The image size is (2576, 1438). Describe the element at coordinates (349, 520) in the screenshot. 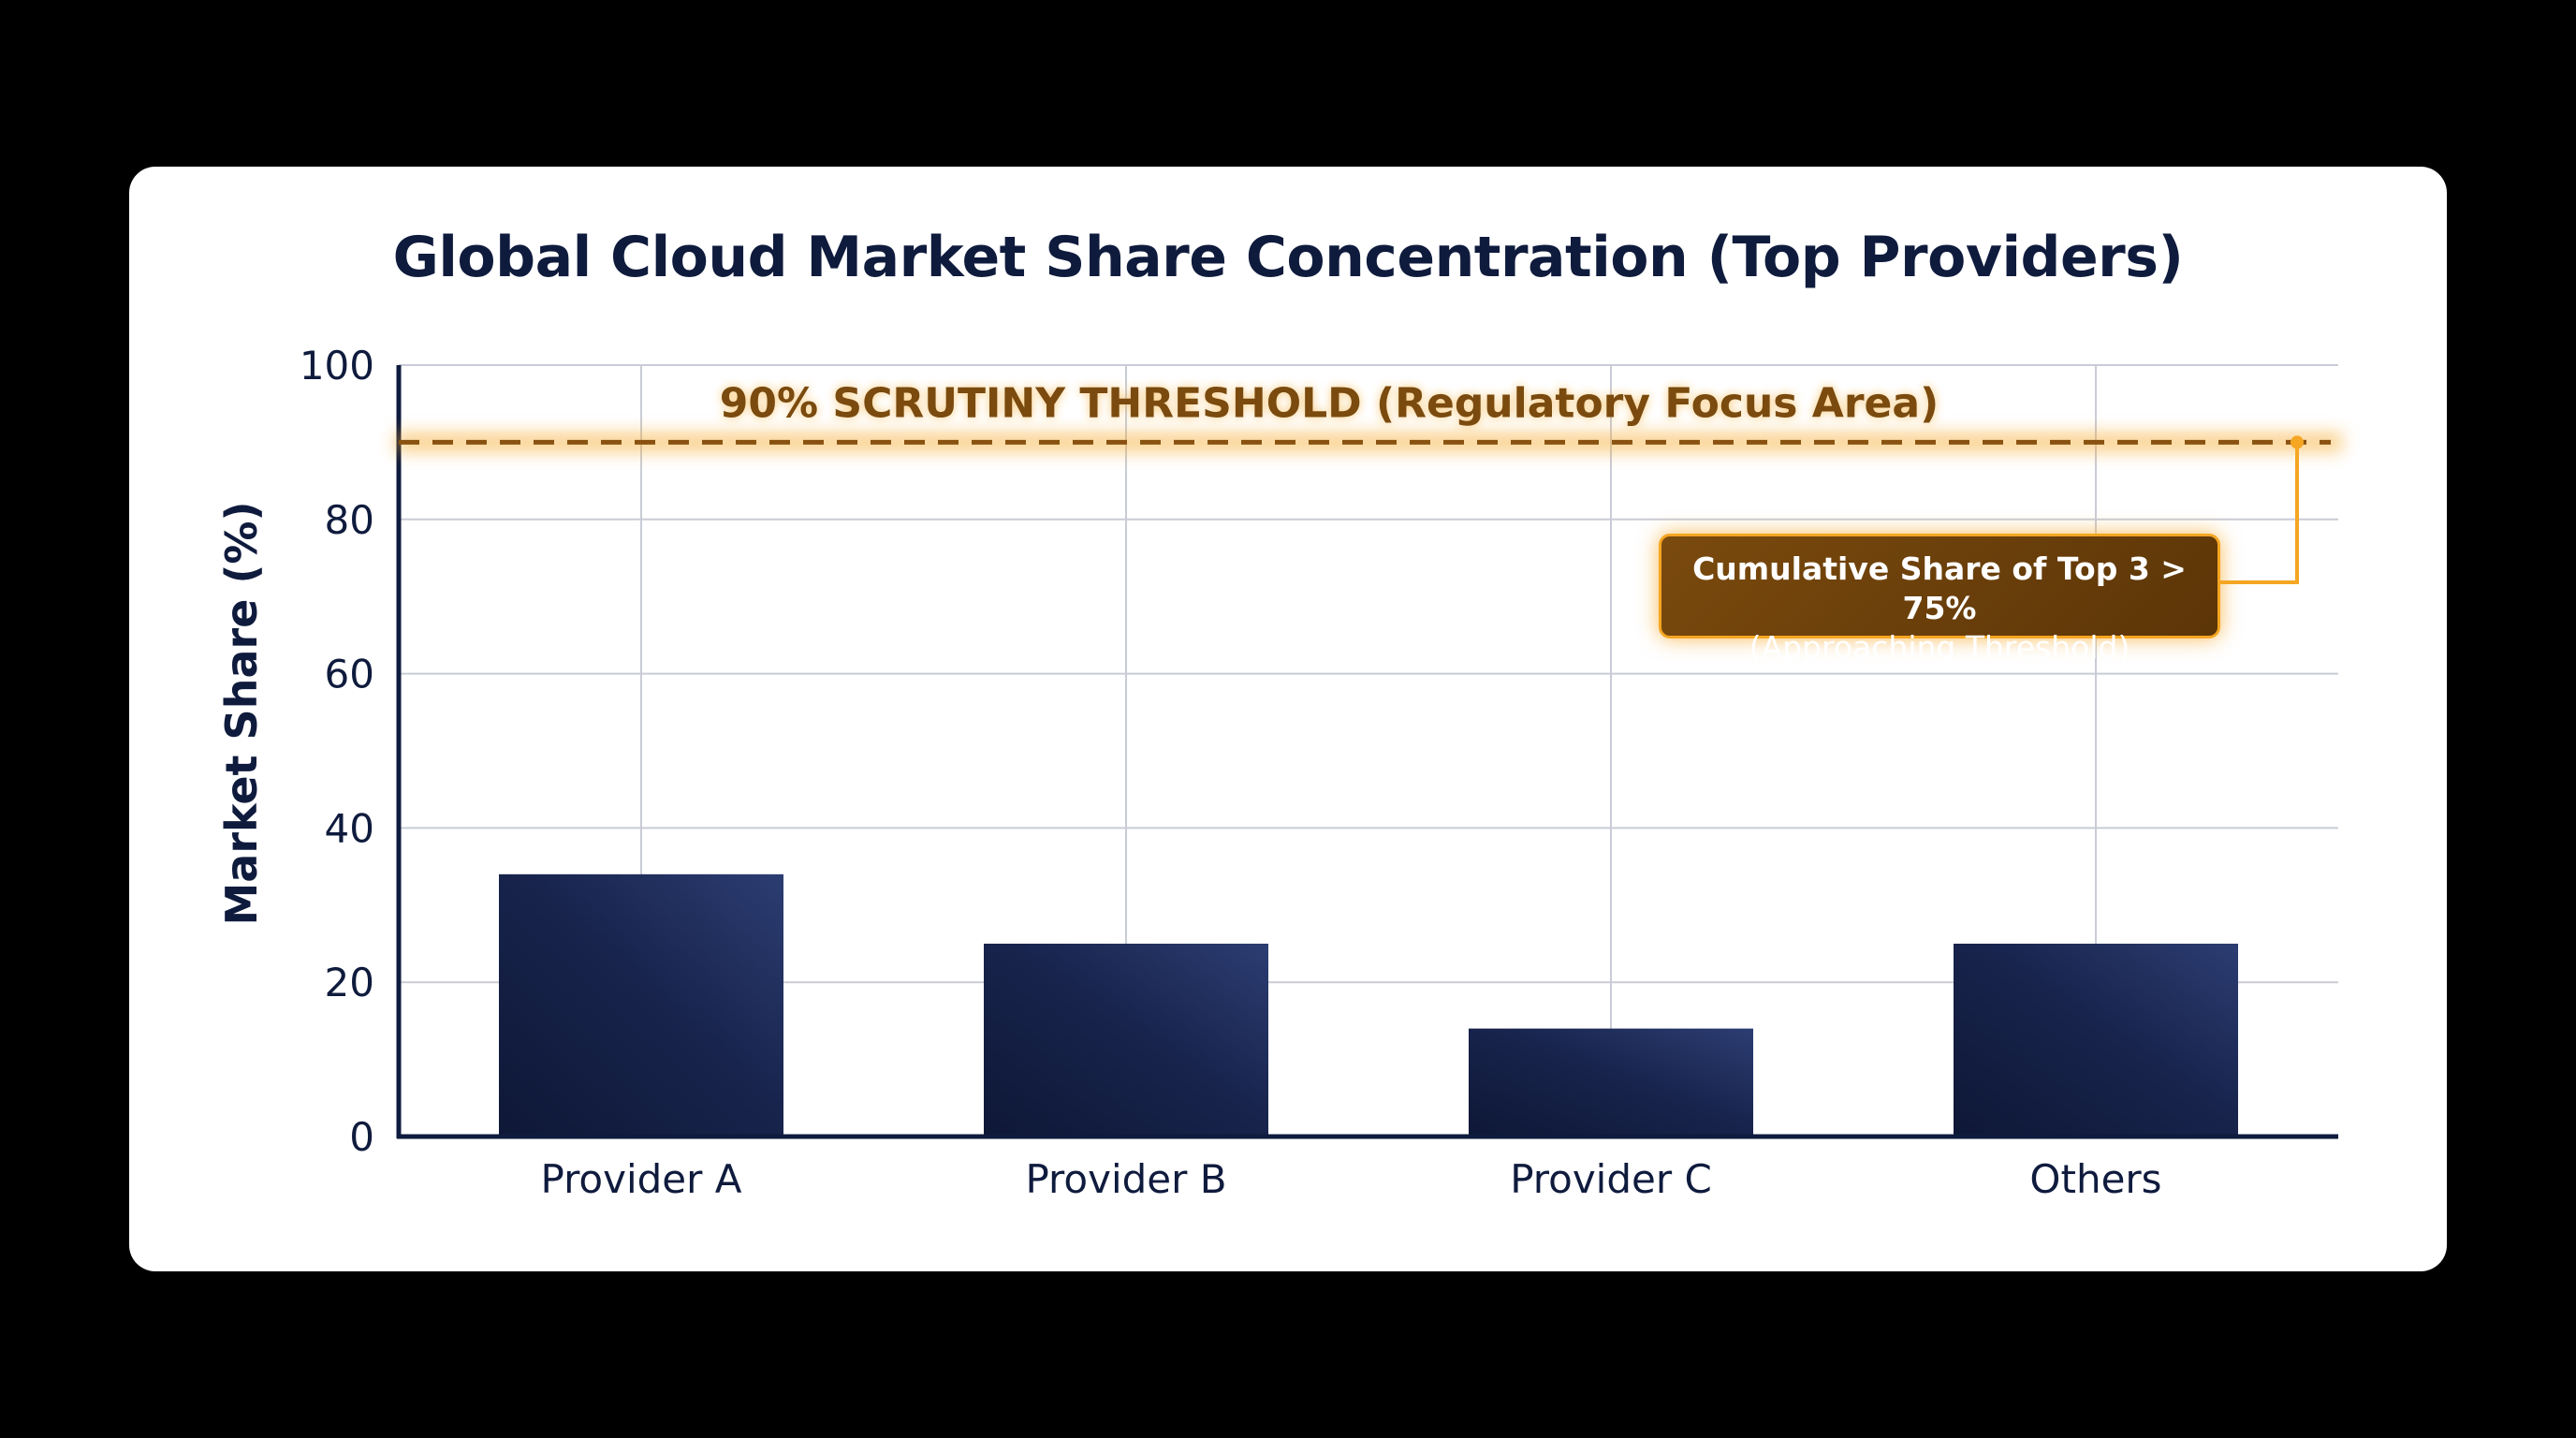

I see `y-tick-label: 80` at that location.